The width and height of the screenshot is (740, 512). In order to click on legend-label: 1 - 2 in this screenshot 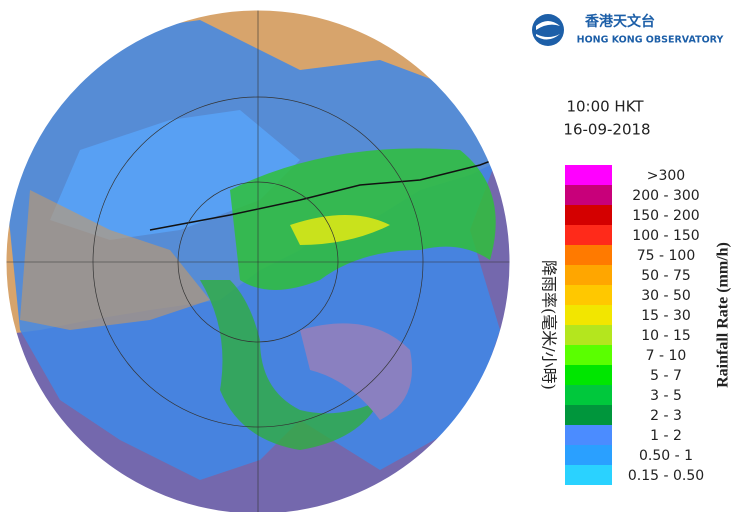, I will do `click(666, 436)`.